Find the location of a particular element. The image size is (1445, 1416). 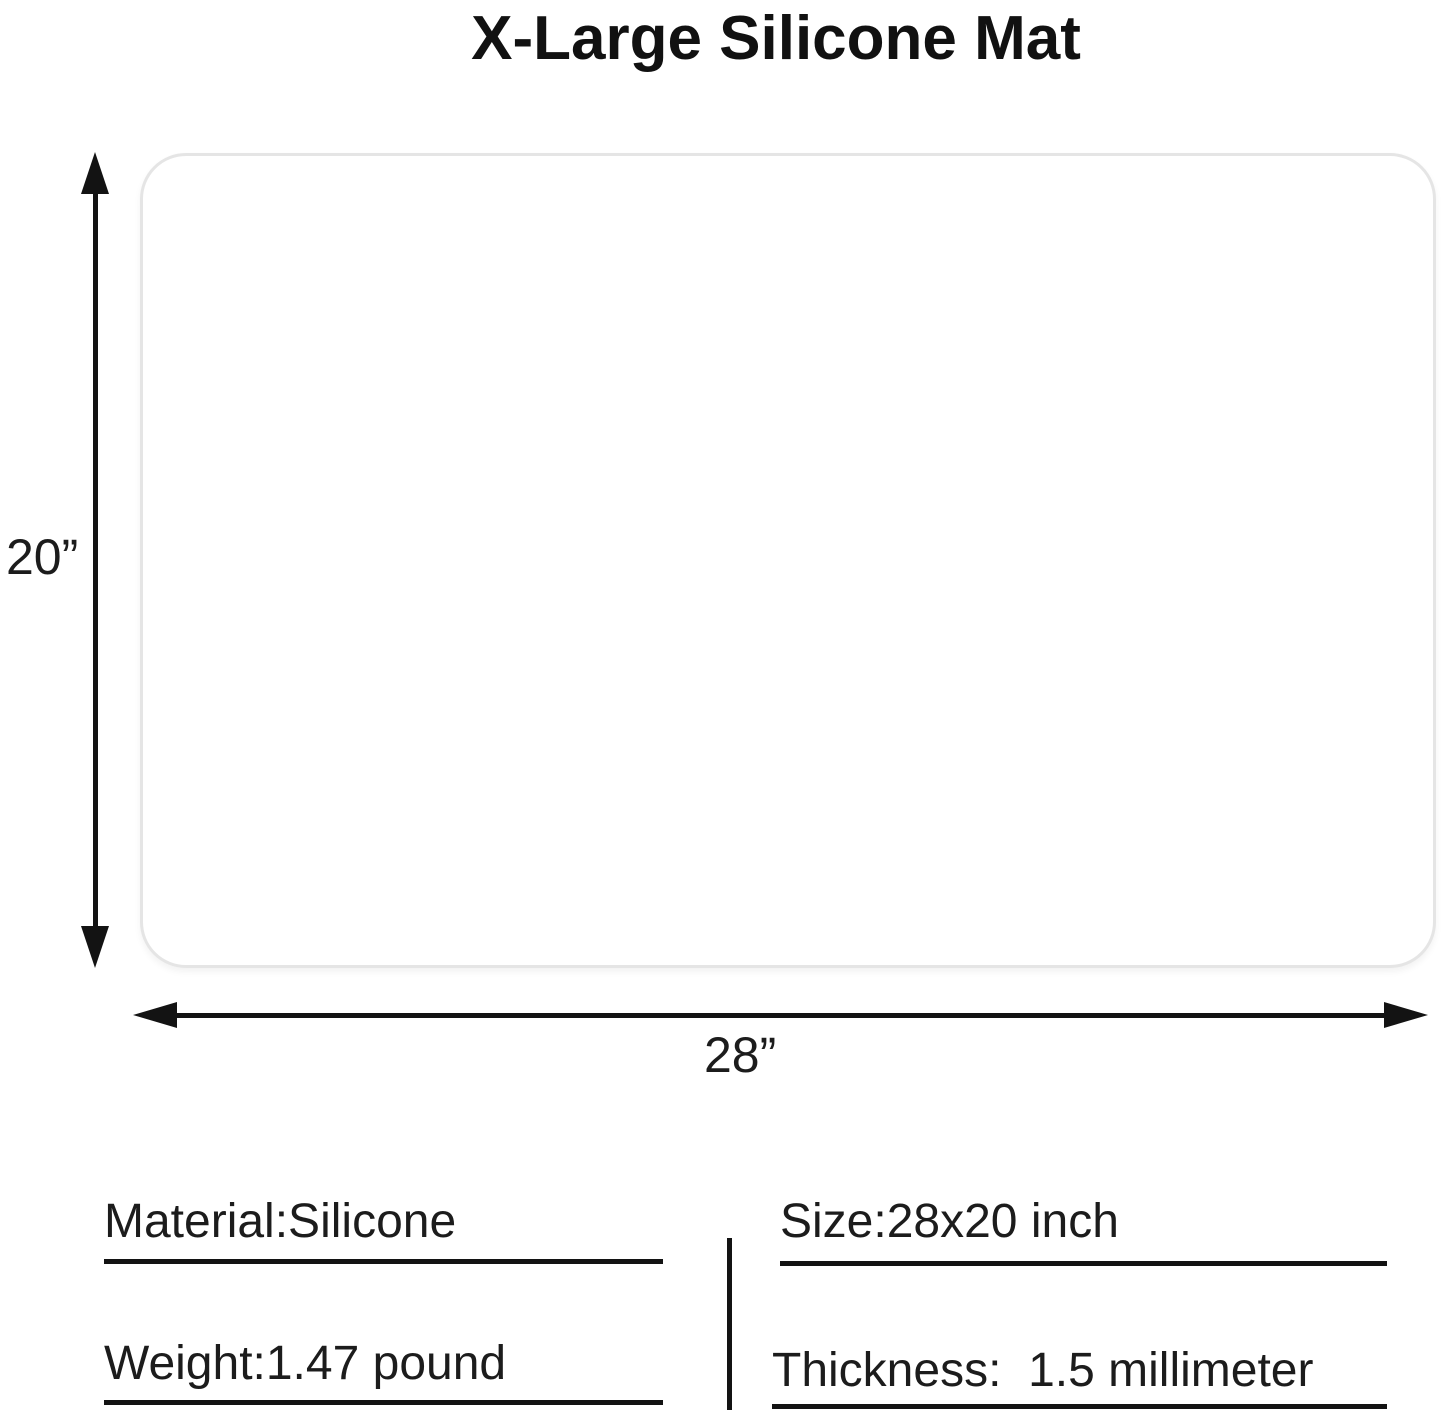

spec-weight: Weight:1.47 pound is located at coordinates (305, 1363).